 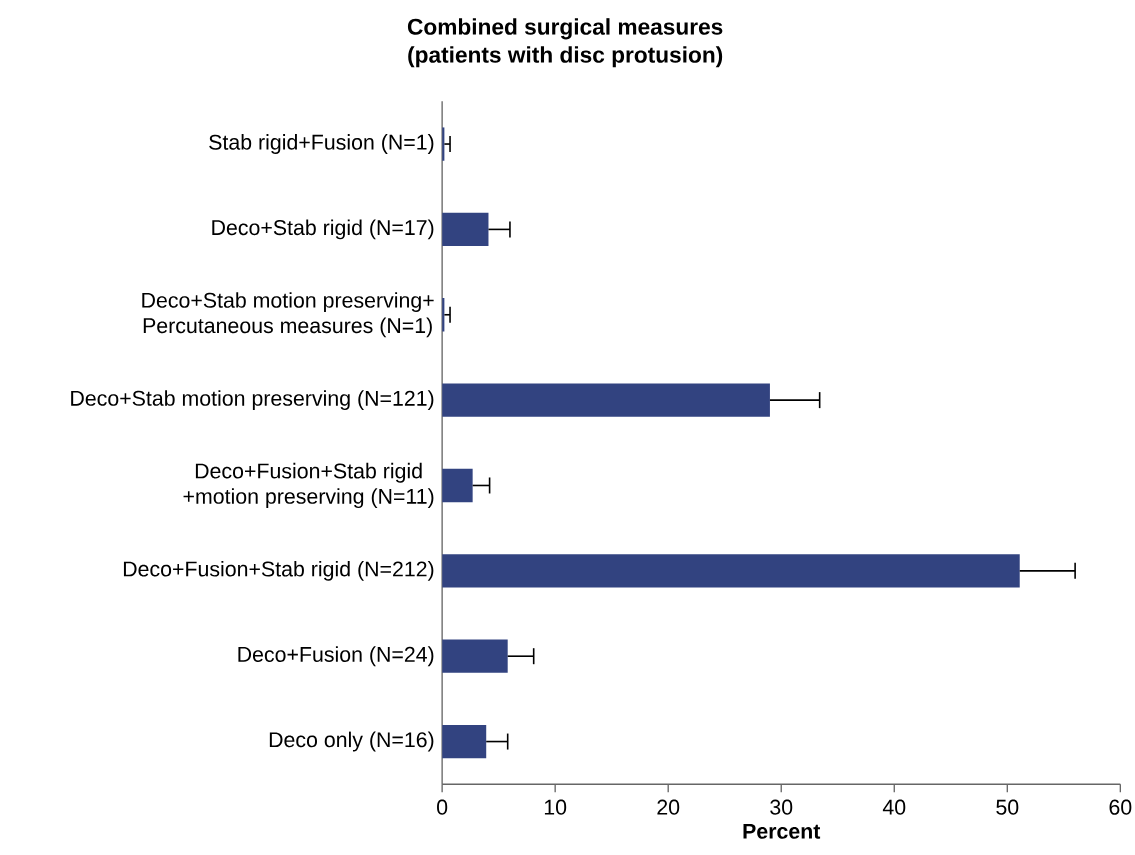 I want to click on x-tick-label: 50, so click(x=1007, y=807).